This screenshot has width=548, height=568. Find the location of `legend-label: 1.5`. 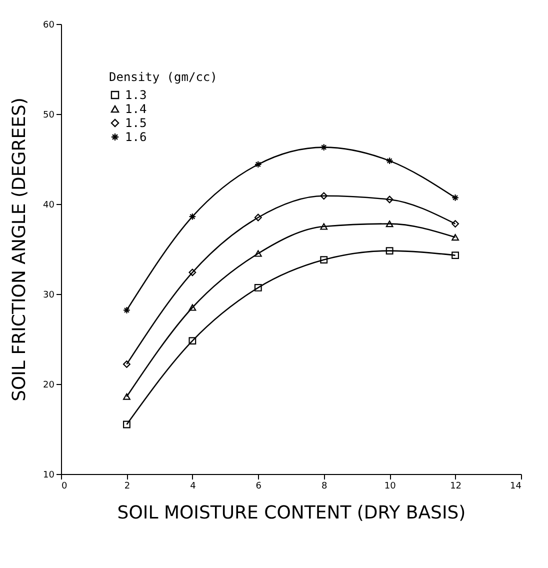

legend-label: 1.5 is located at coordinates (136, 123).